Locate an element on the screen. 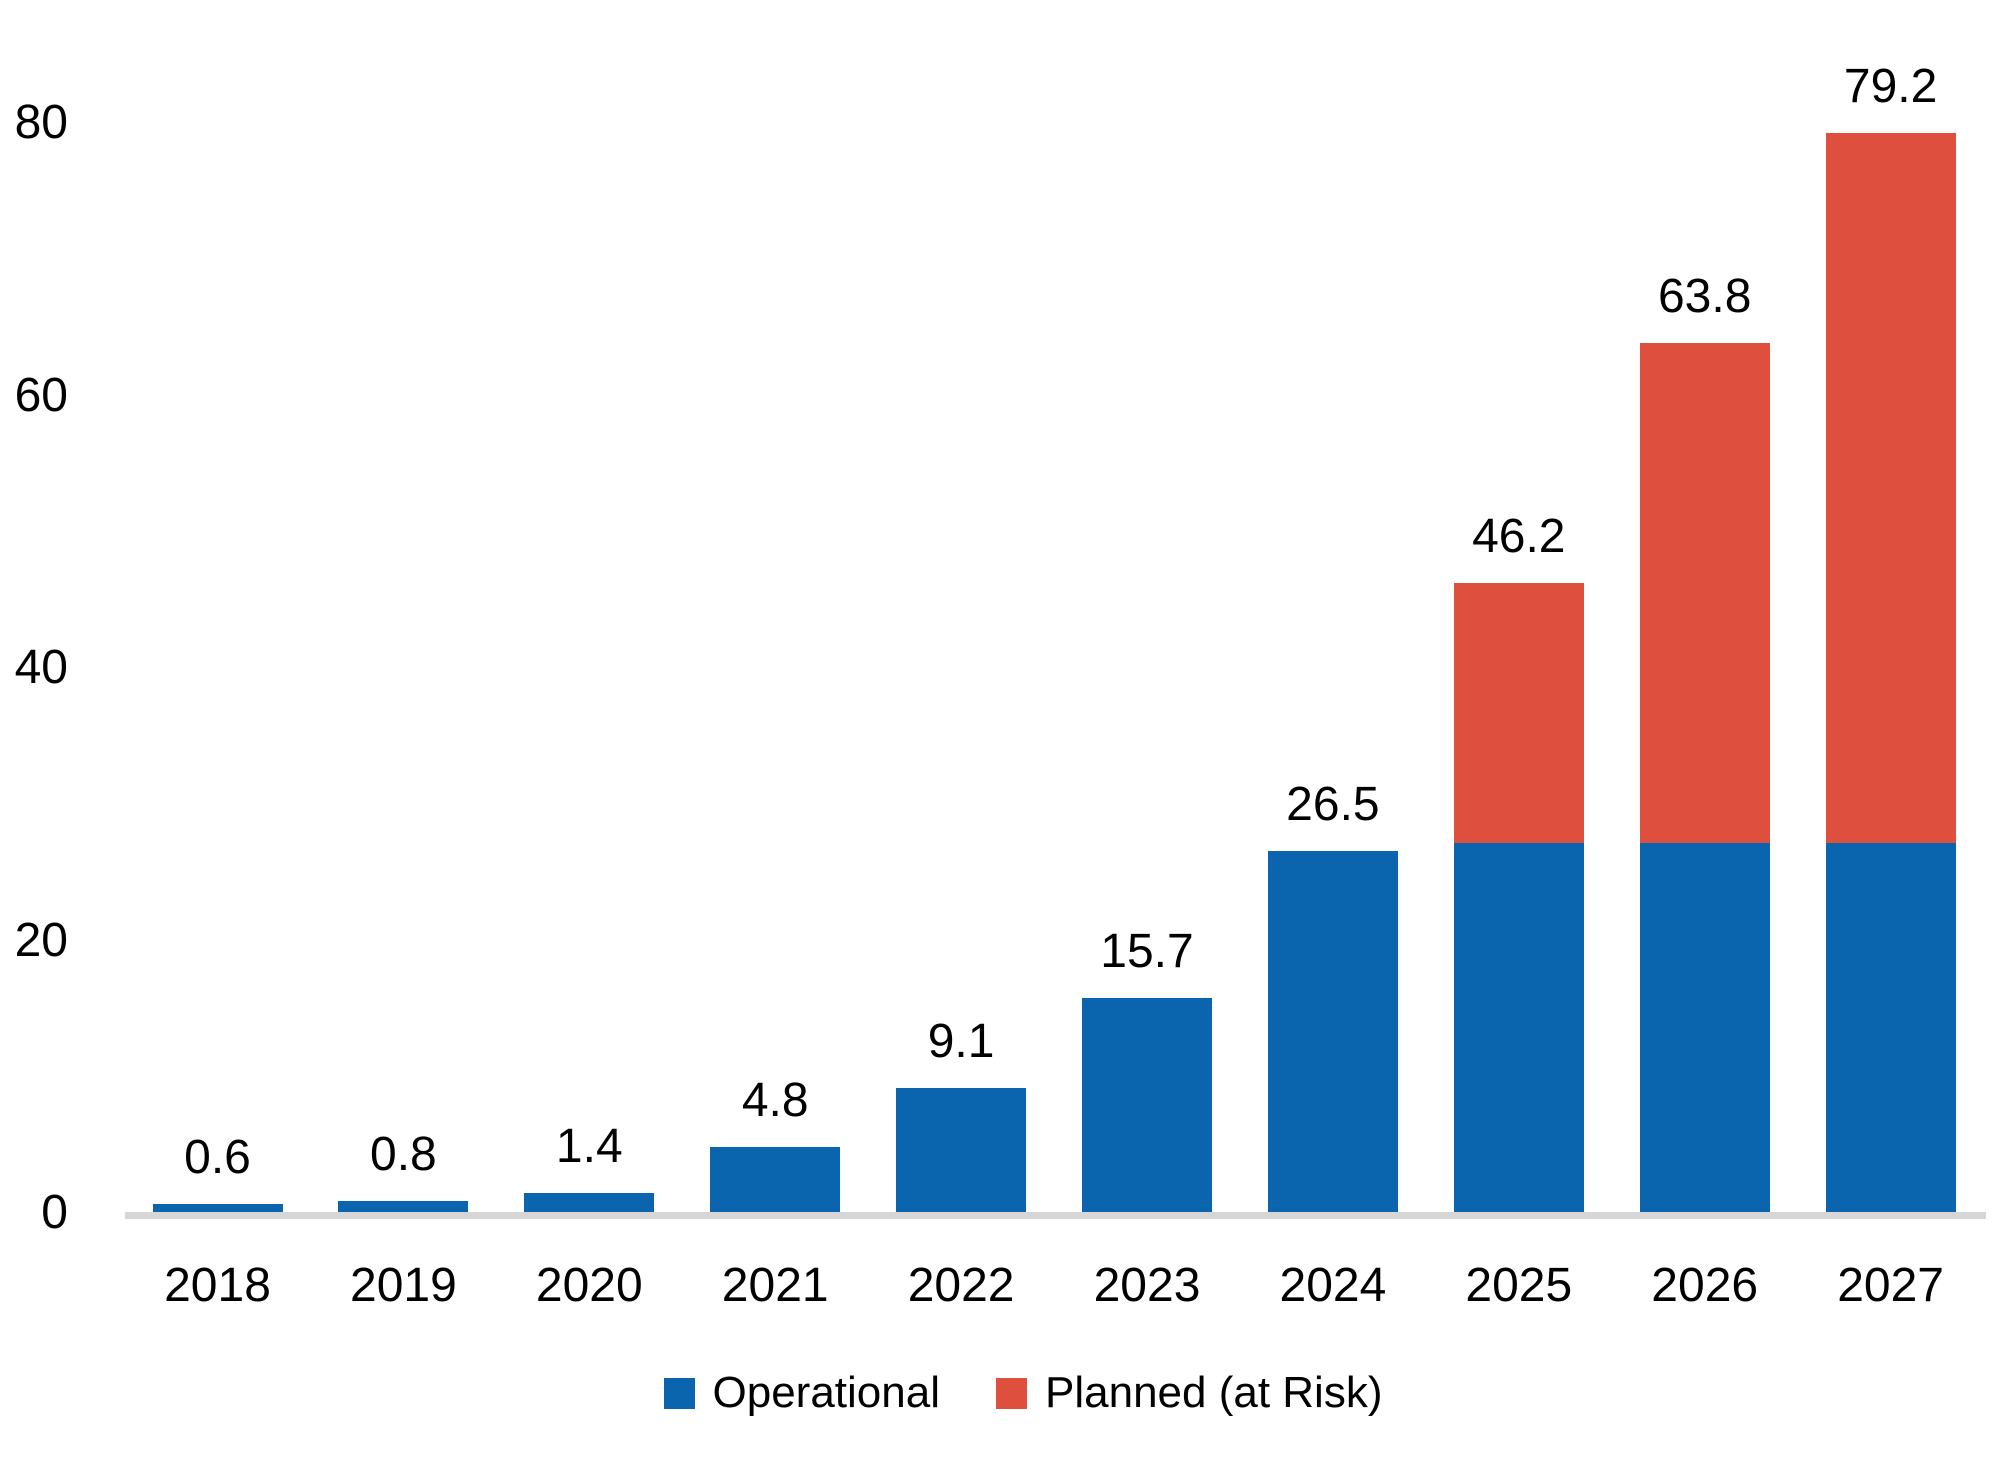  y-axis-tick-label: 40 is located at coordinates (41, 667).